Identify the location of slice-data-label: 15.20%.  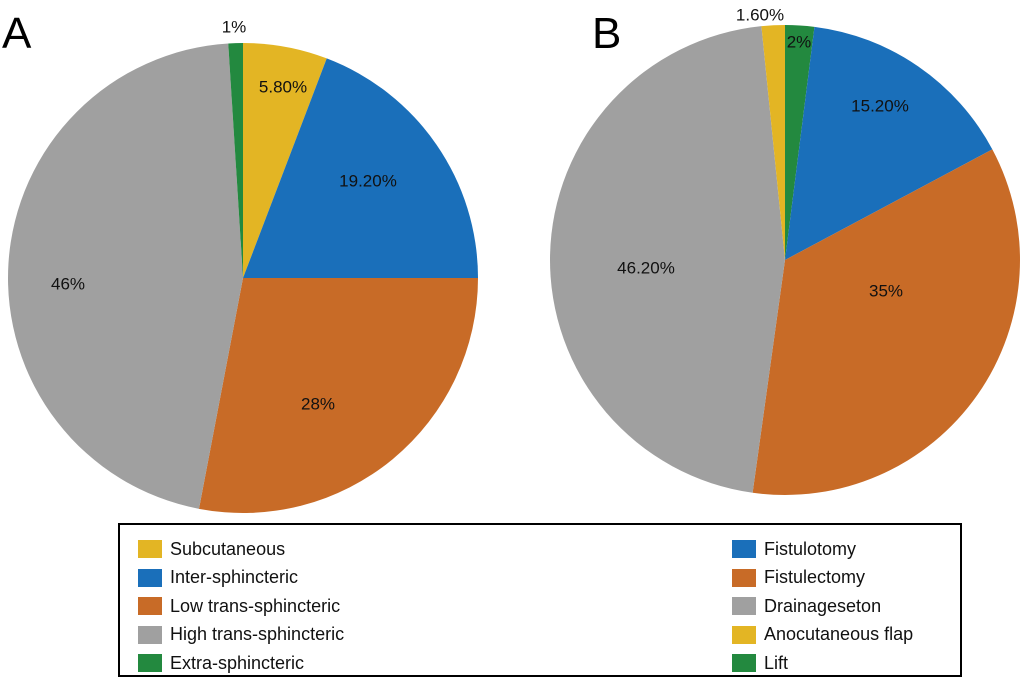
(880, 105).